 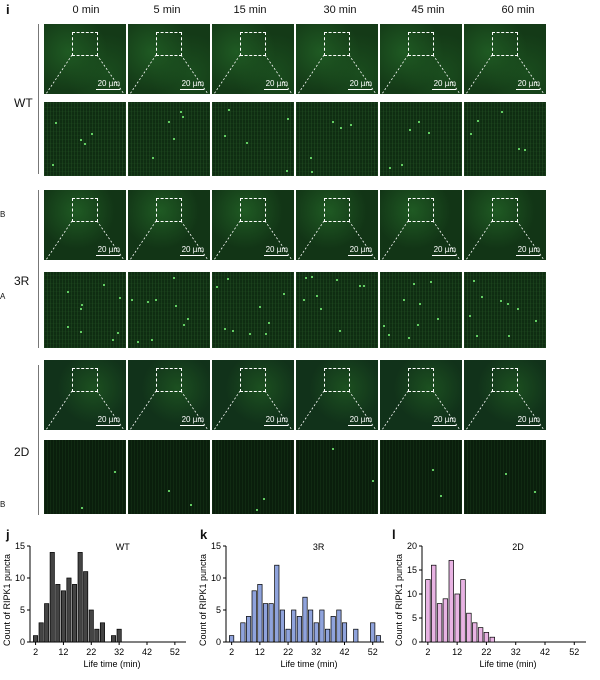 I want to click on x-tick-label: 42, so click(x=147, y=652).